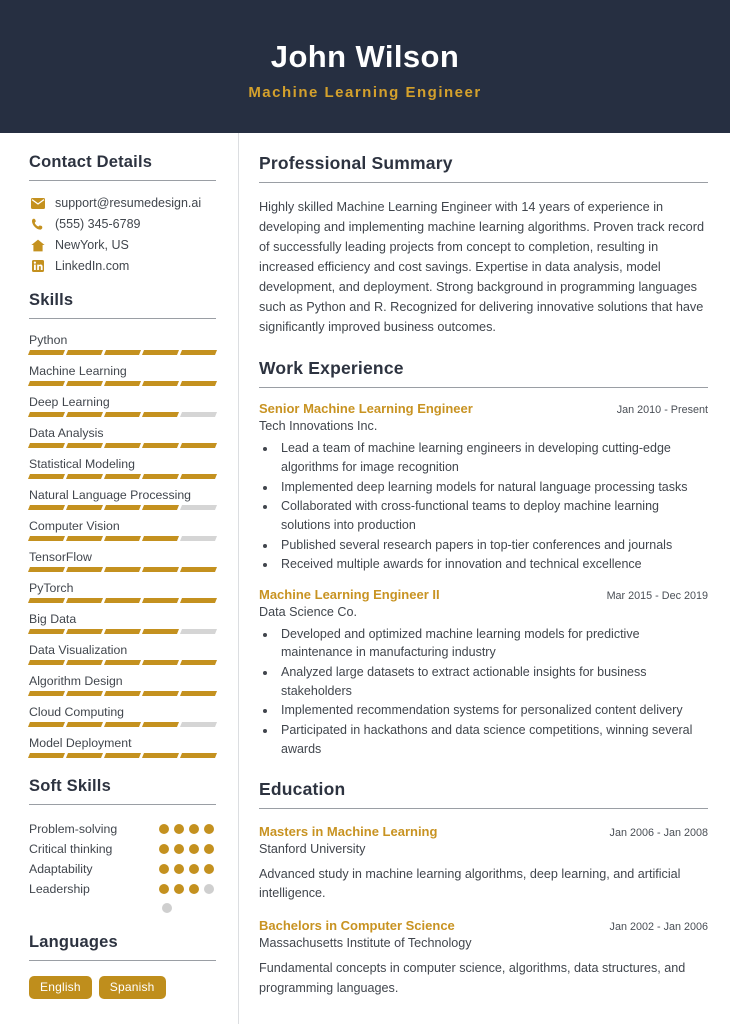  Describe the element at coordinates (76, 681) in the screenshot. I see `skill-name: Algorithm Design` at that location.